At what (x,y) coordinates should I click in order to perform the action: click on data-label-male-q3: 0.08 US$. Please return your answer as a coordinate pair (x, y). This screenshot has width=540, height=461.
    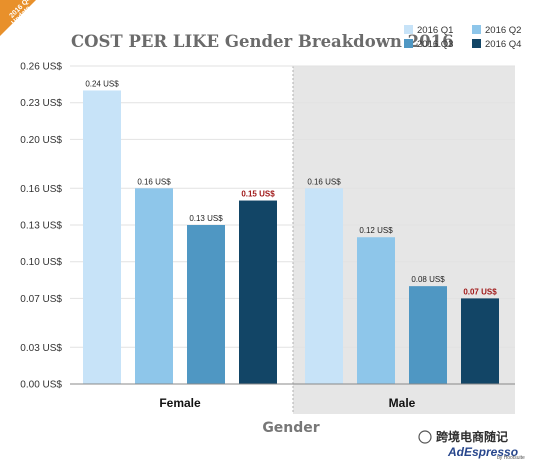
    Looking at the image, I should click on (428, 279).